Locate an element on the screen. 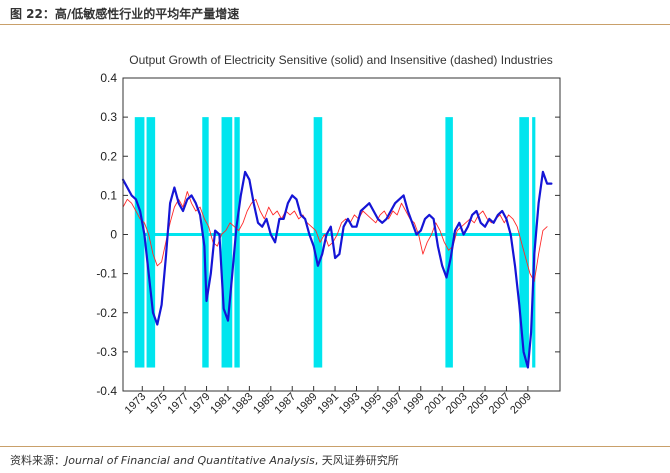  x-tick-label: 1999 is located at coordinates (414, 404).